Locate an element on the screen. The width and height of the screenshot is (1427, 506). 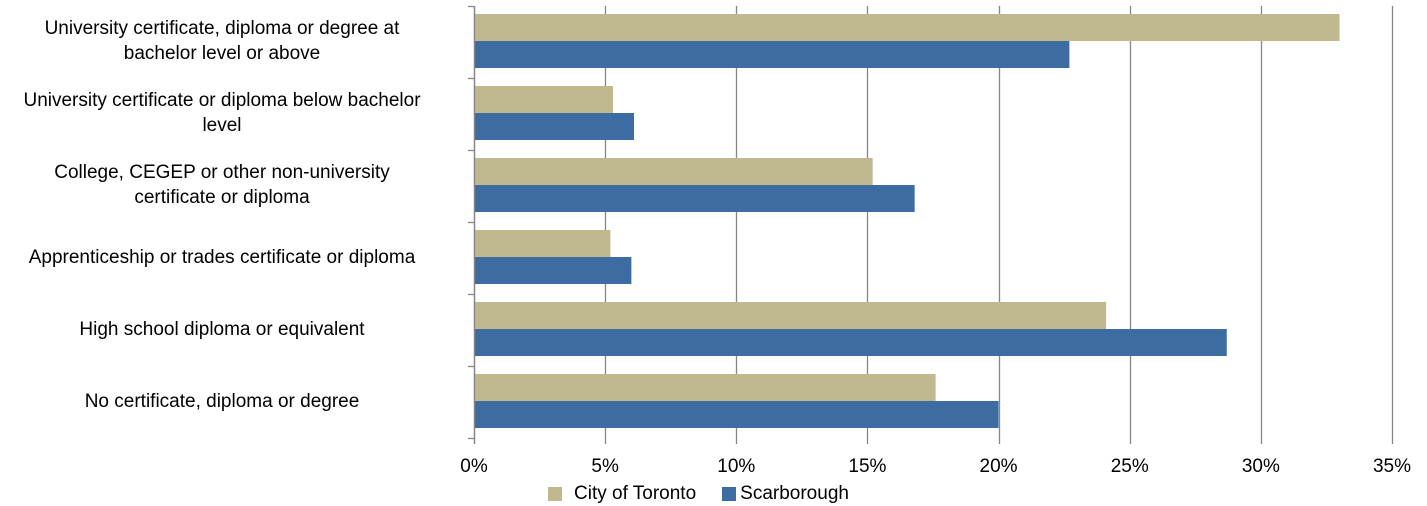
category-label: High school diploma or equivalent is located at coordinates (228, 329).